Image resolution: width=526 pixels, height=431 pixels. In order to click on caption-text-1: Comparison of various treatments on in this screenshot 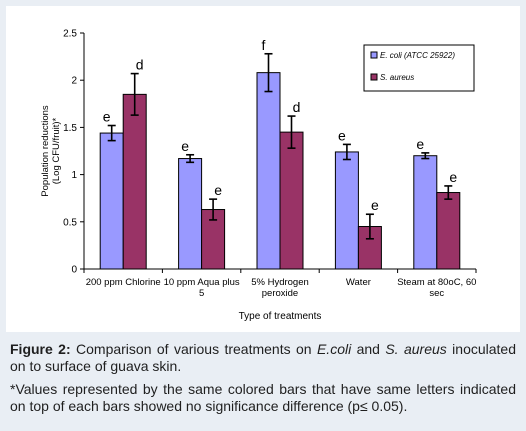, I will do `click(196, 349)`.